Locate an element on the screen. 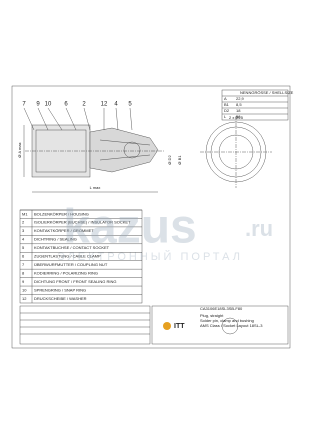 This screenshot has width=320, height=425. title-line: Solder pin, clamp and bushing is located at coordinates (227, 320).